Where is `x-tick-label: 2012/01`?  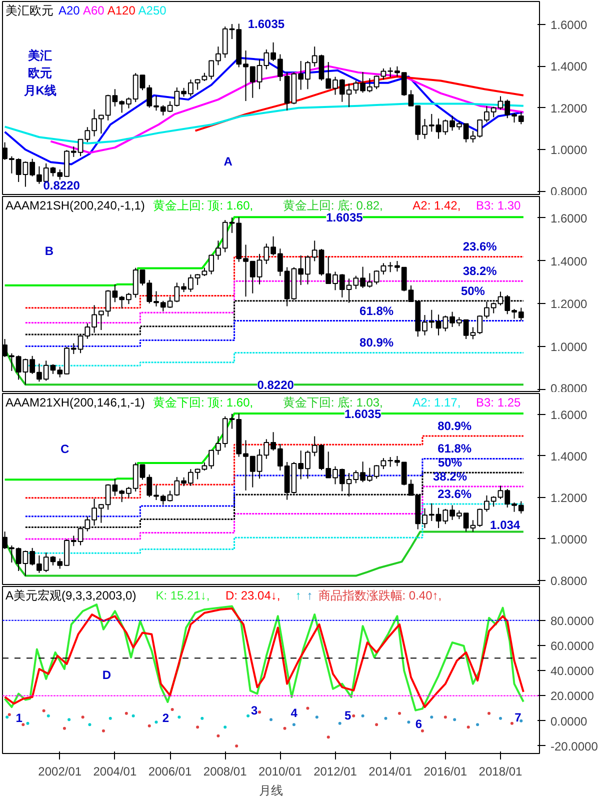
x-tick-label: 2012/01 is located at coordinates (336, 771).